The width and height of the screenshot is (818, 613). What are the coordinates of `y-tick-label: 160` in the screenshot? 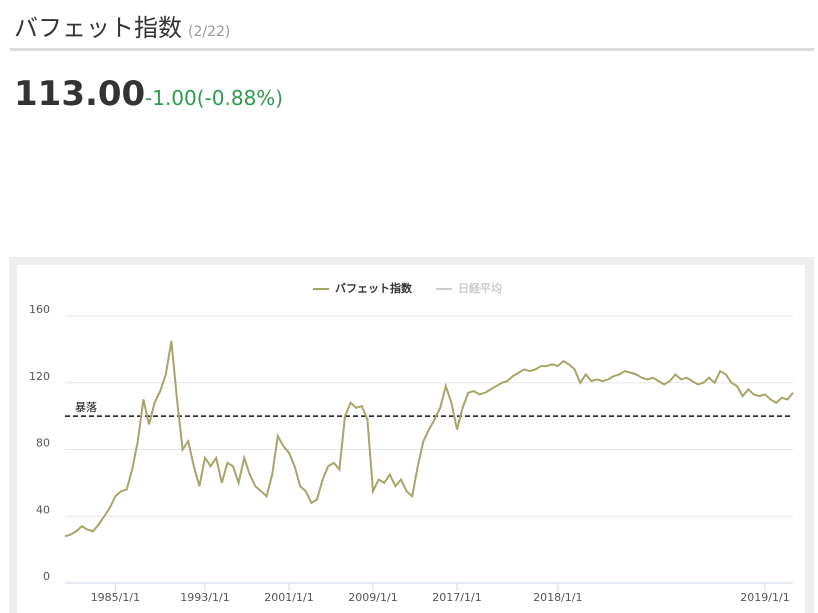 It's located at (39, 309).